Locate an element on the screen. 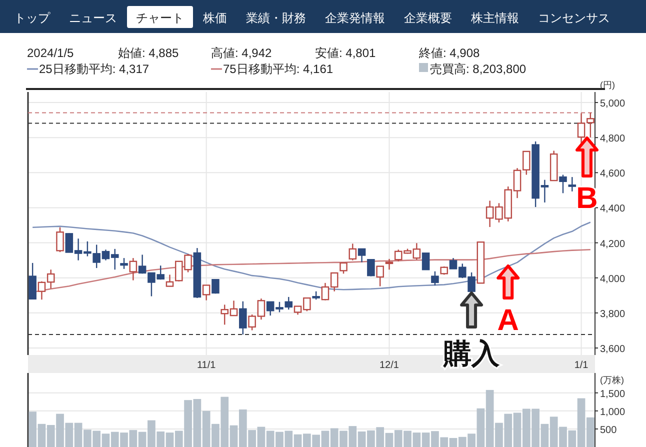 Image resolution: width=646 pixels, height=447 pixels. y-tick-label: 3,600 is located at coordinates (613, 349).